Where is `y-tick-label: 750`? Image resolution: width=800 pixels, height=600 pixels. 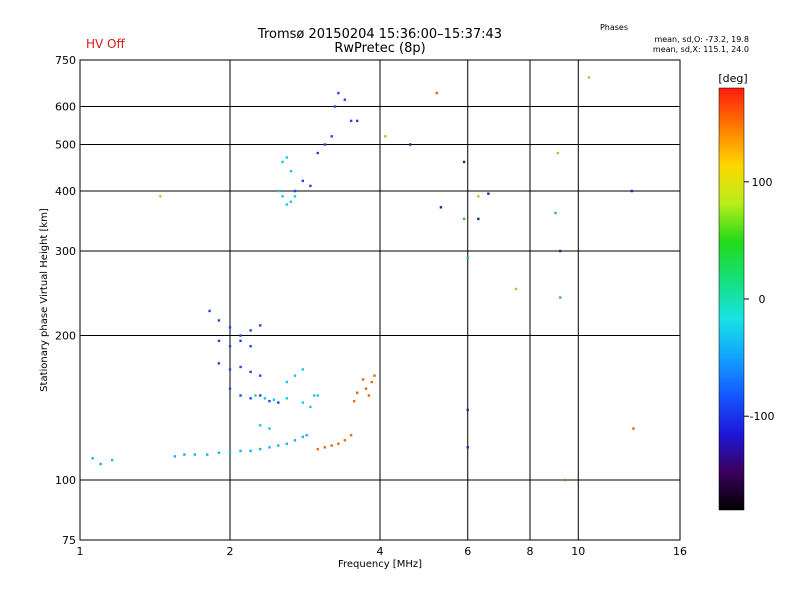 y-tick-label: 750 is located at coordinates (65, 60).